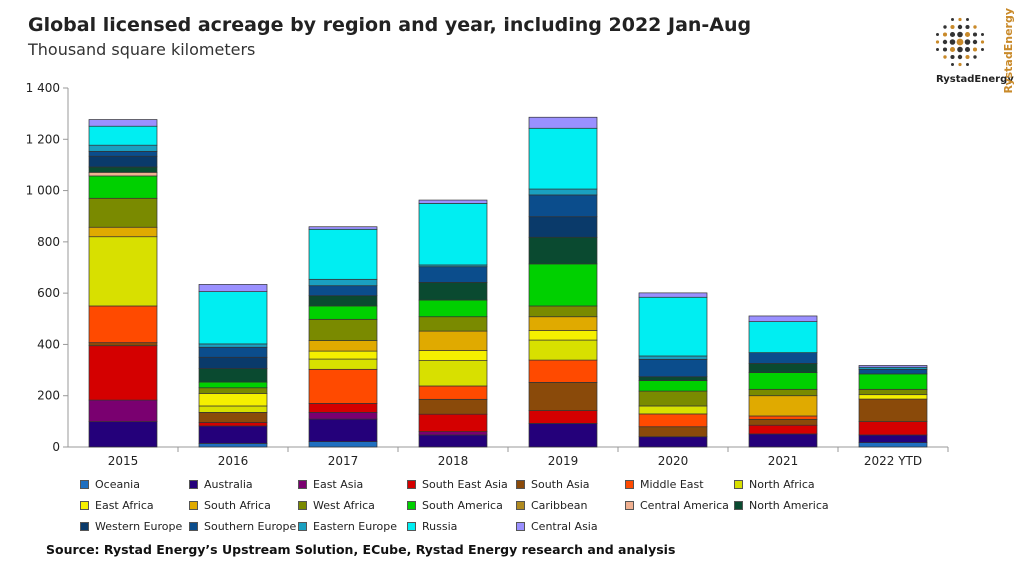 The image size is (1024, 576). Describe the element at coordinates (250, 526) in the screenshot. I see `legend-label: Southern Europe` at that location.